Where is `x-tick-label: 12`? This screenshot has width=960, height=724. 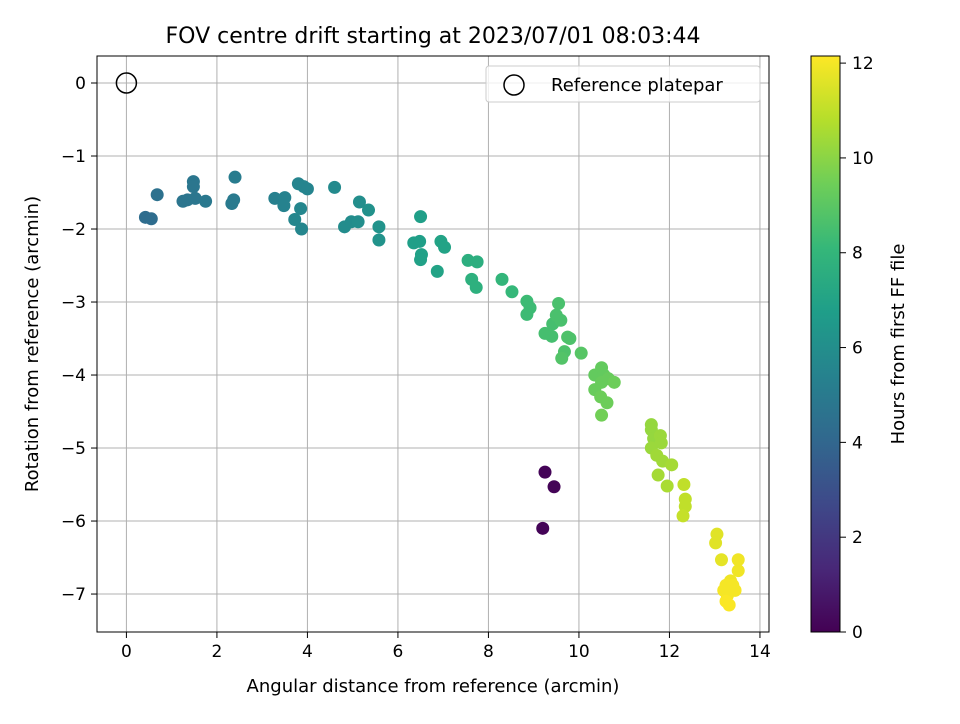 x-tick-label: 12 is located at coordinates (670, 652).